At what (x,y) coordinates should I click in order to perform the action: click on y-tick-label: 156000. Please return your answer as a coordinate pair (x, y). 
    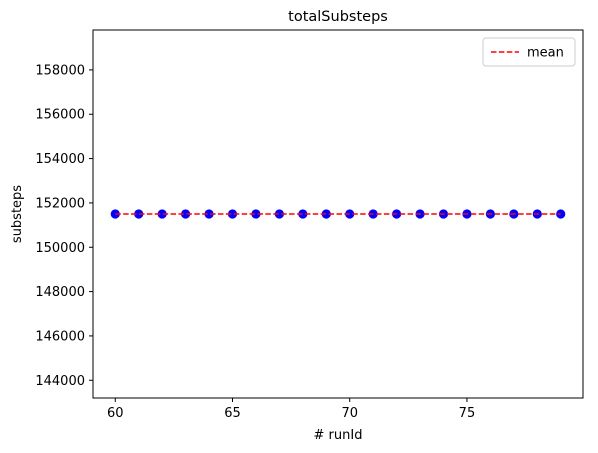
    Looking at the image, I should click on (60, 115).